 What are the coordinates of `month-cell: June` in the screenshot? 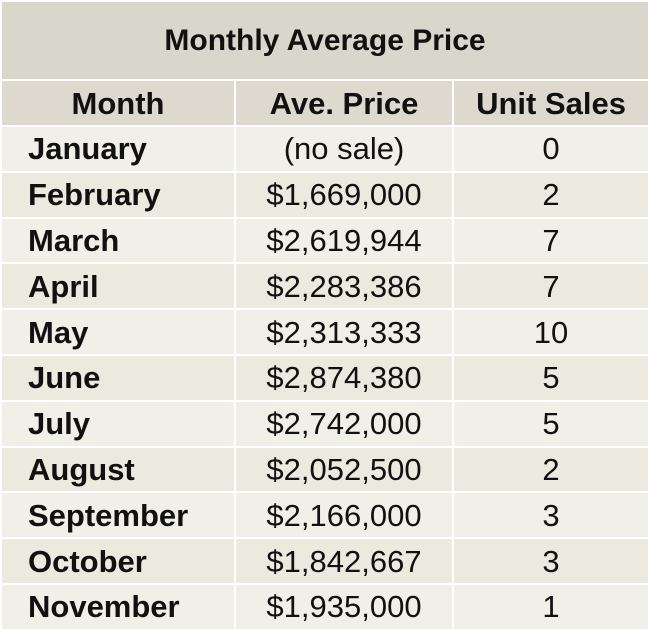 It's located at (118, 377).